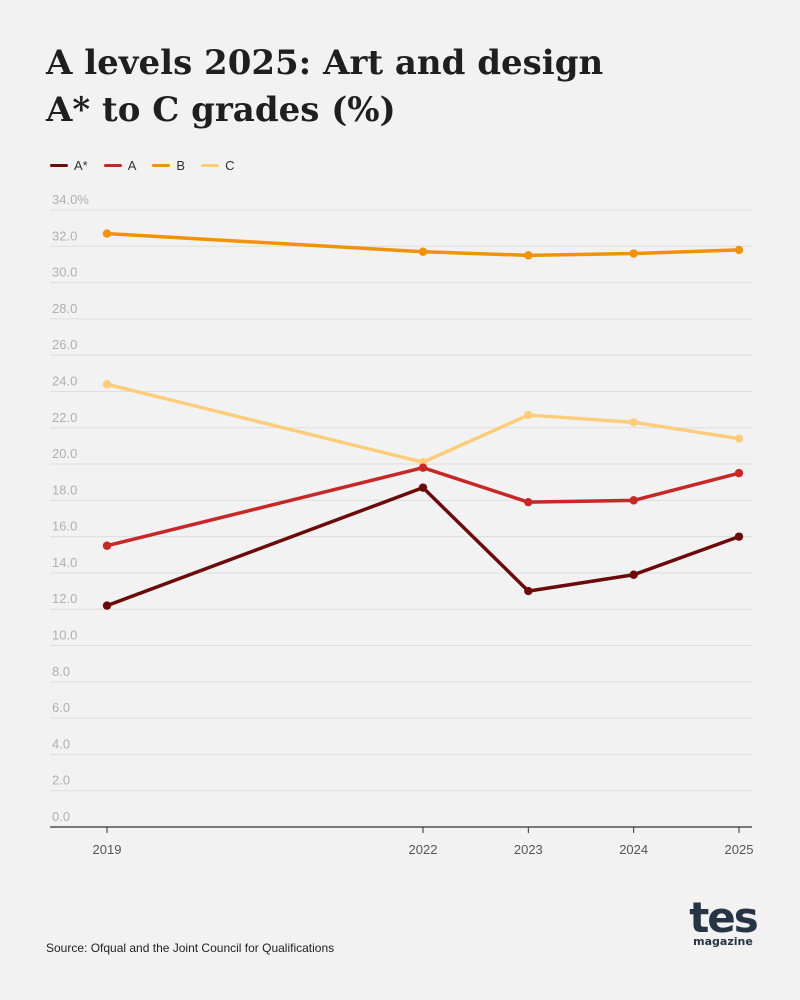 This screenshot has width=800, height=1000. I want to click on data-point-c-2023, so click(528, 415).